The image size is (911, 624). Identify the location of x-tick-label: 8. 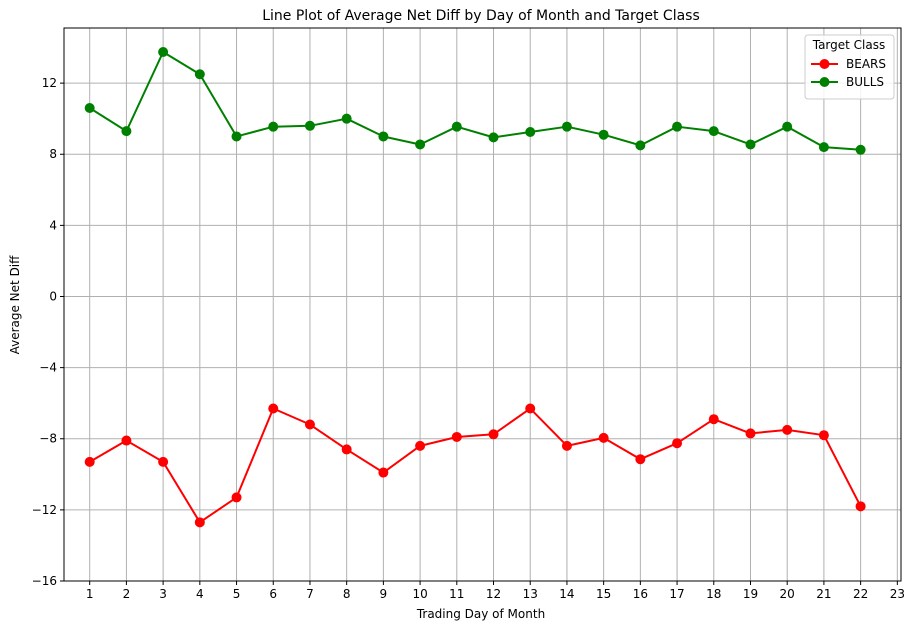
(347, 594).